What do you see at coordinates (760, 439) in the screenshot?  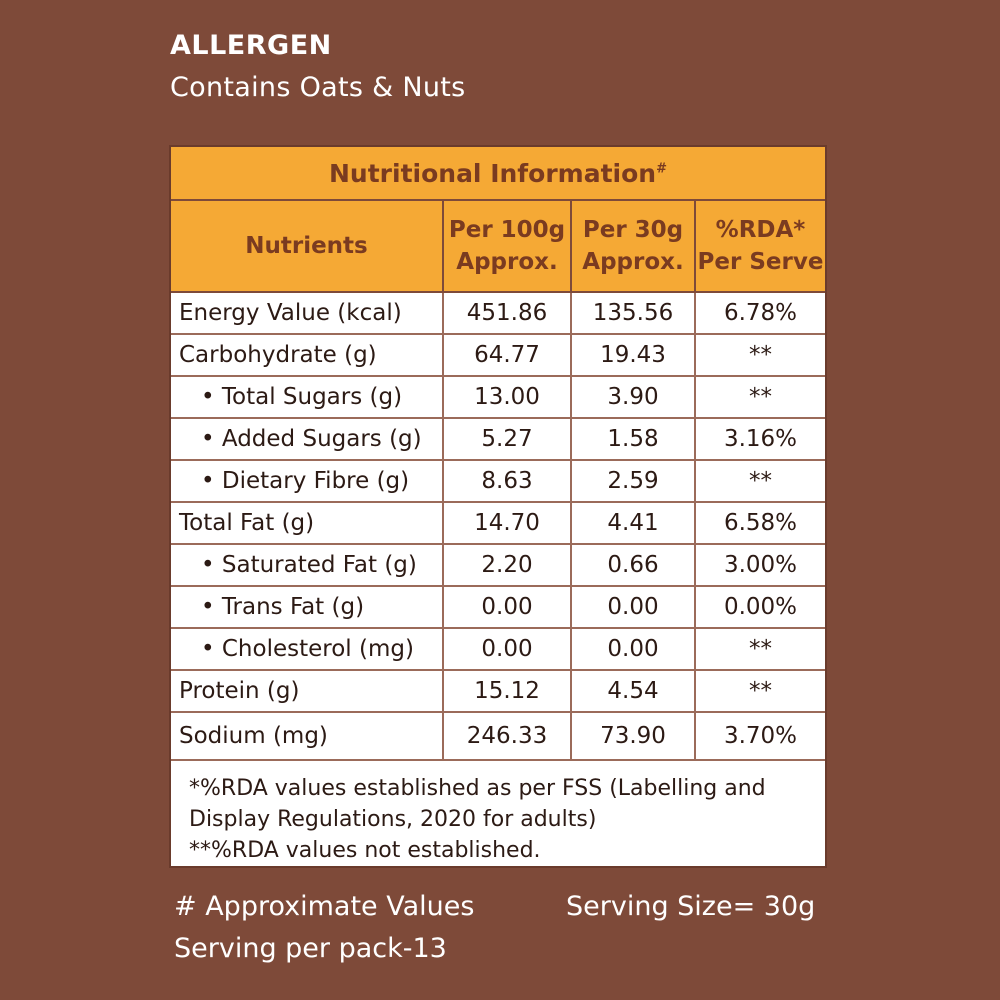 I see `rda-value-cell: 3.16%` at bounding box center [760, 439].